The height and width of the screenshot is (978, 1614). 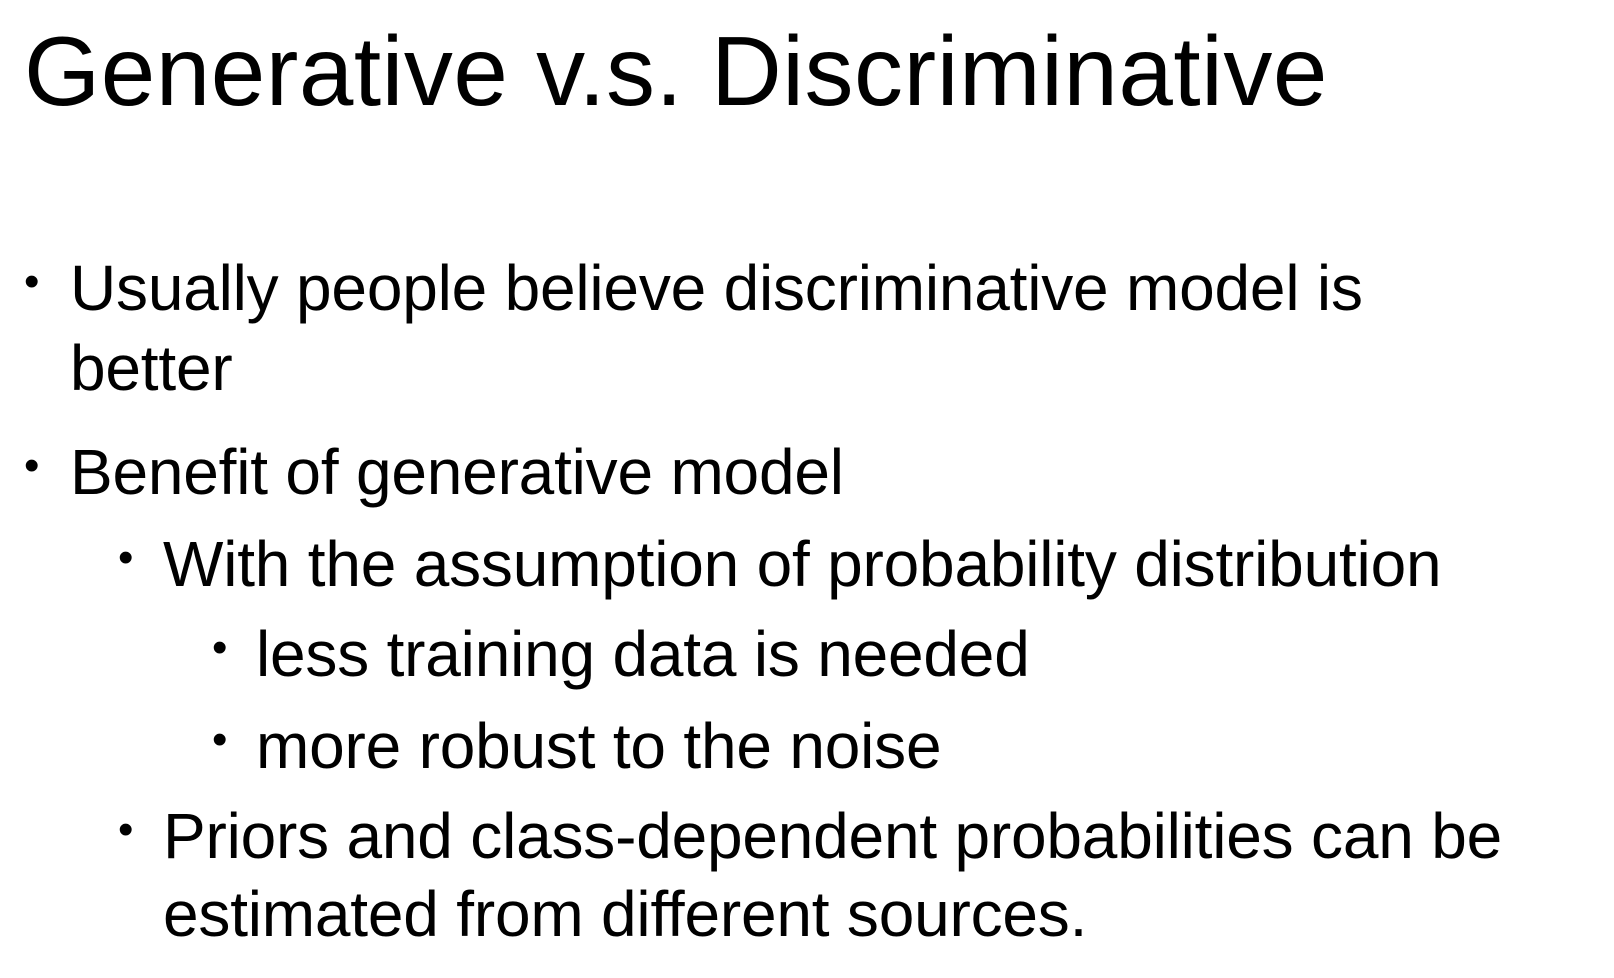 I want to click on bullet-text: Benefit of generative model, so click(x=457, y=472).